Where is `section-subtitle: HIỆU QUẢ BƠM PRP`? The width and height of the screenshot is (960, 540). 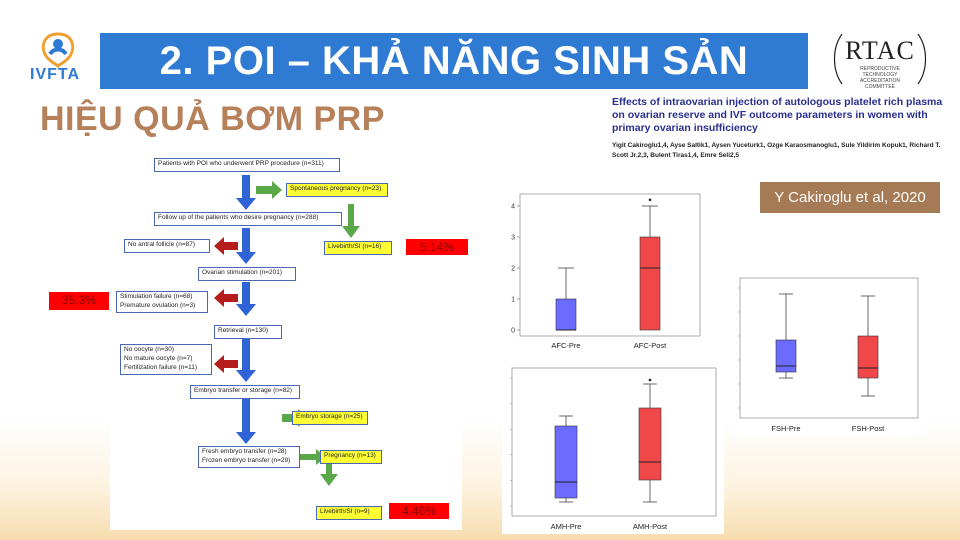 section-subtitle: HIỆU QUẢ BƠM PRP is located at coordinates (212, 119).